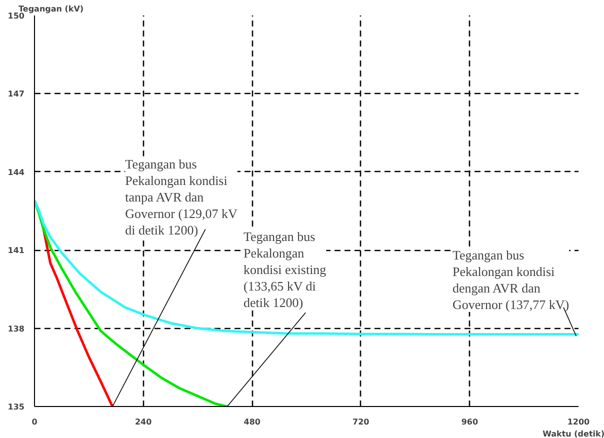  I want to click on y-tick-label: 150, so click(16, 16).